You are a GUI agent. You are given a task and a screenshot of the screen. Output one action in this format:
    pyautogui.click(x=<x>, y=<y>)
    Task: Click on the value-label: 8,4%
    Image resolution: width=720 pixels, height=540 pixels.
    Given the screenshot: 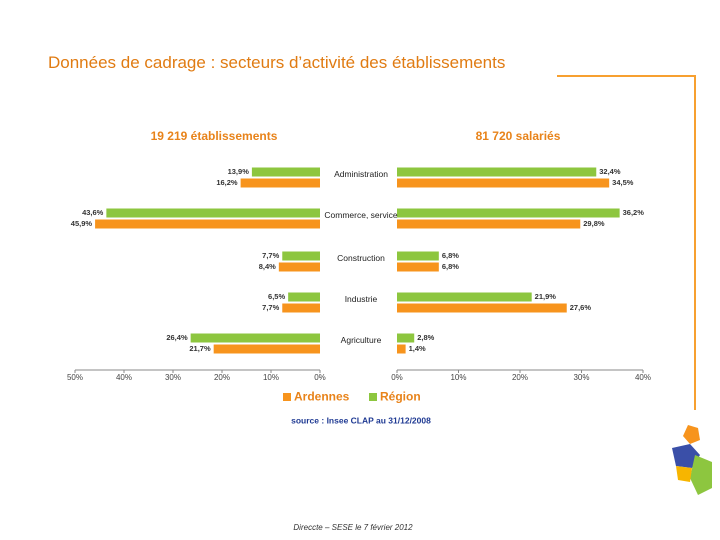 What is the action you would take?
    pyautogui.click(x=267, y=266)
    